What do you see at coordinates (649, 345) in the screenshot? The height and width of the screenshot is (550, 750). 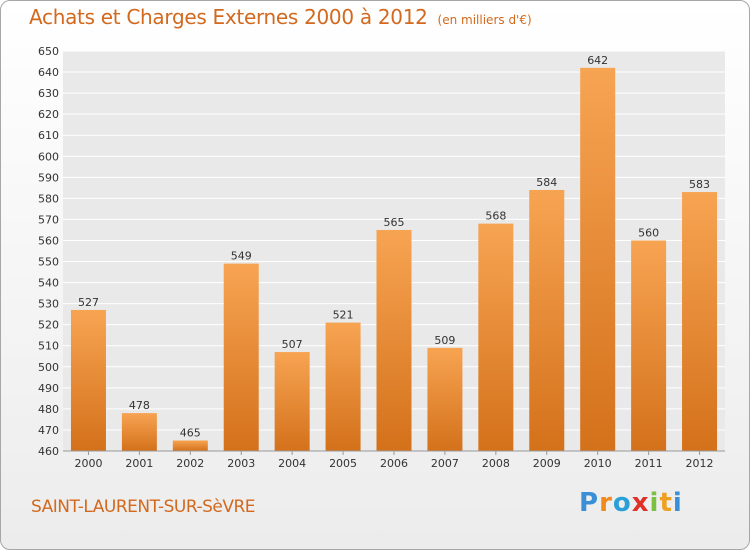 I see `bar-2011` at bounding box center [649, 345].